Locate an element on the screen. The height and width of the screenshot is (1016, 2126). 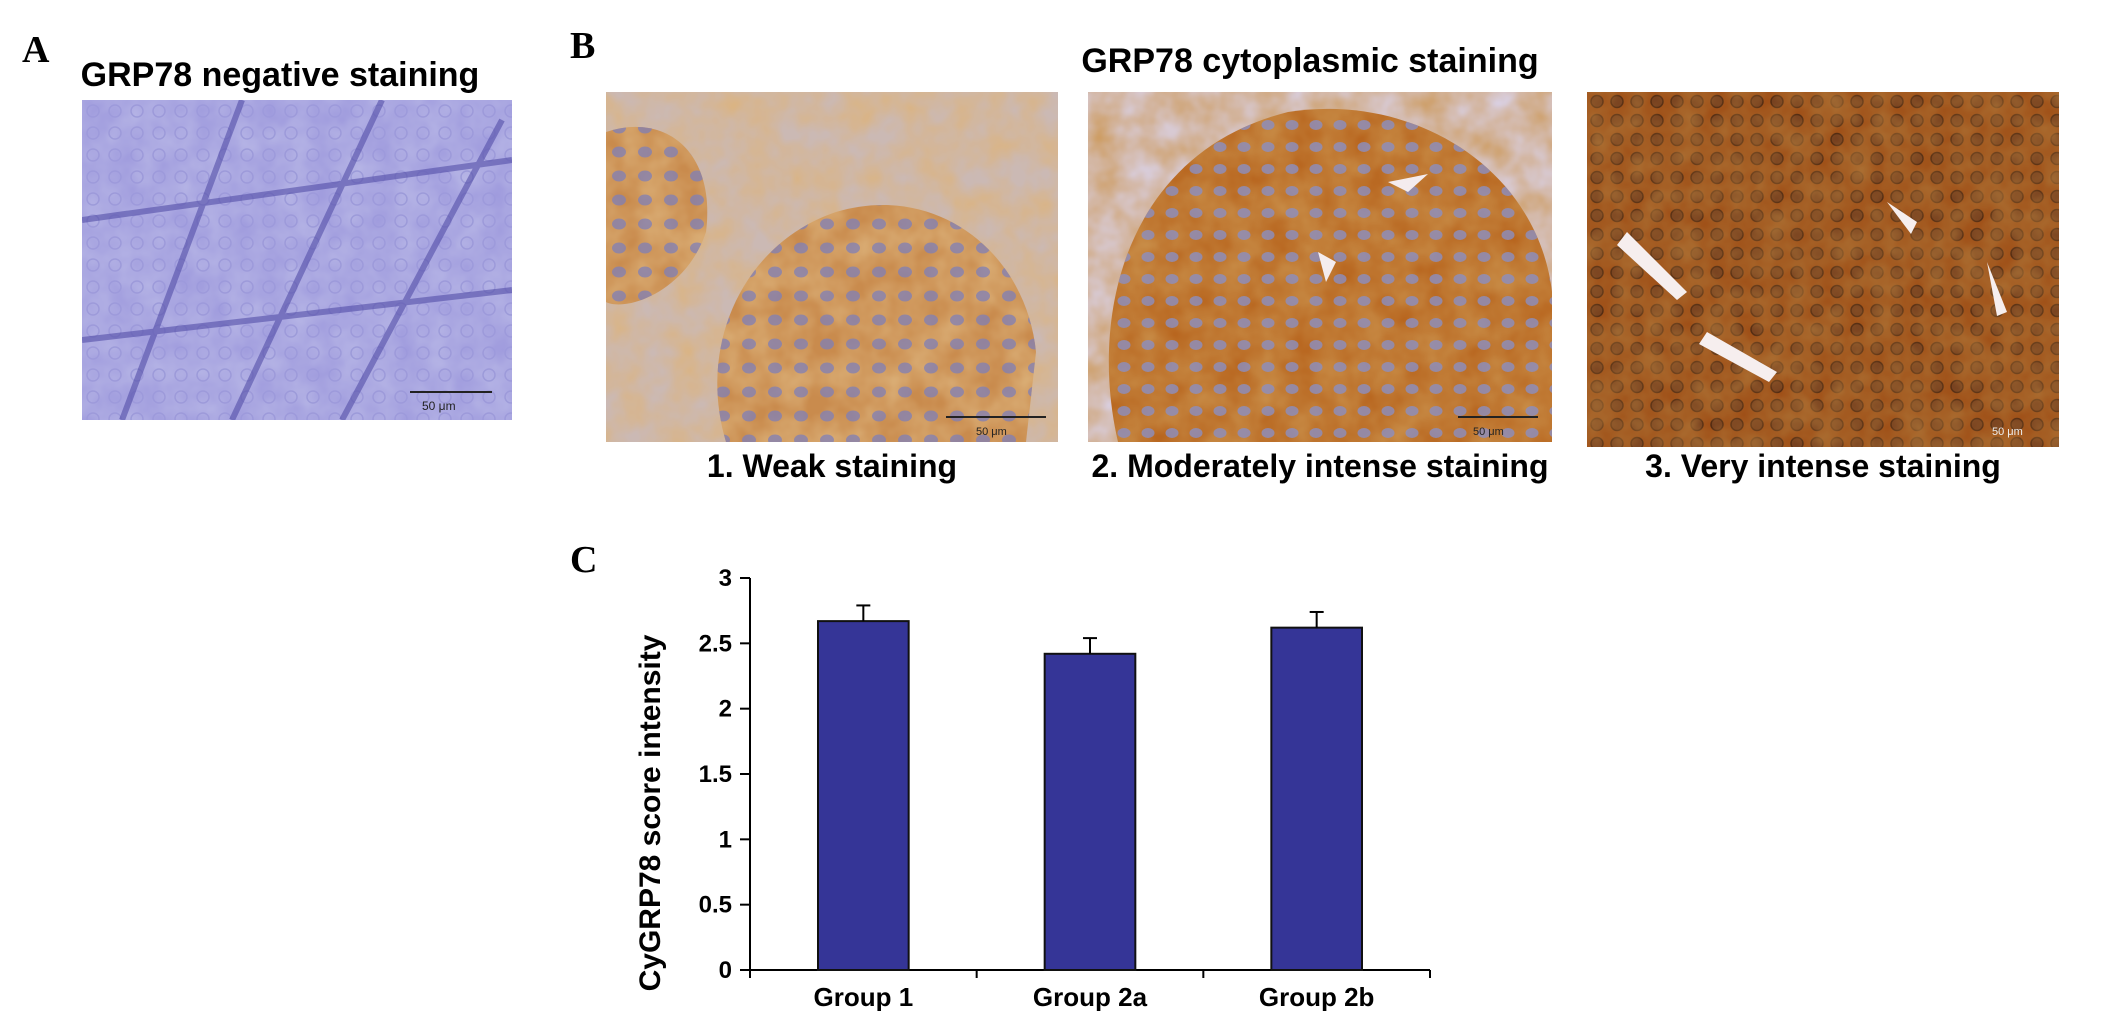
scale-bar-label-b2: 50 μm is located at coordinates (1488, 432).